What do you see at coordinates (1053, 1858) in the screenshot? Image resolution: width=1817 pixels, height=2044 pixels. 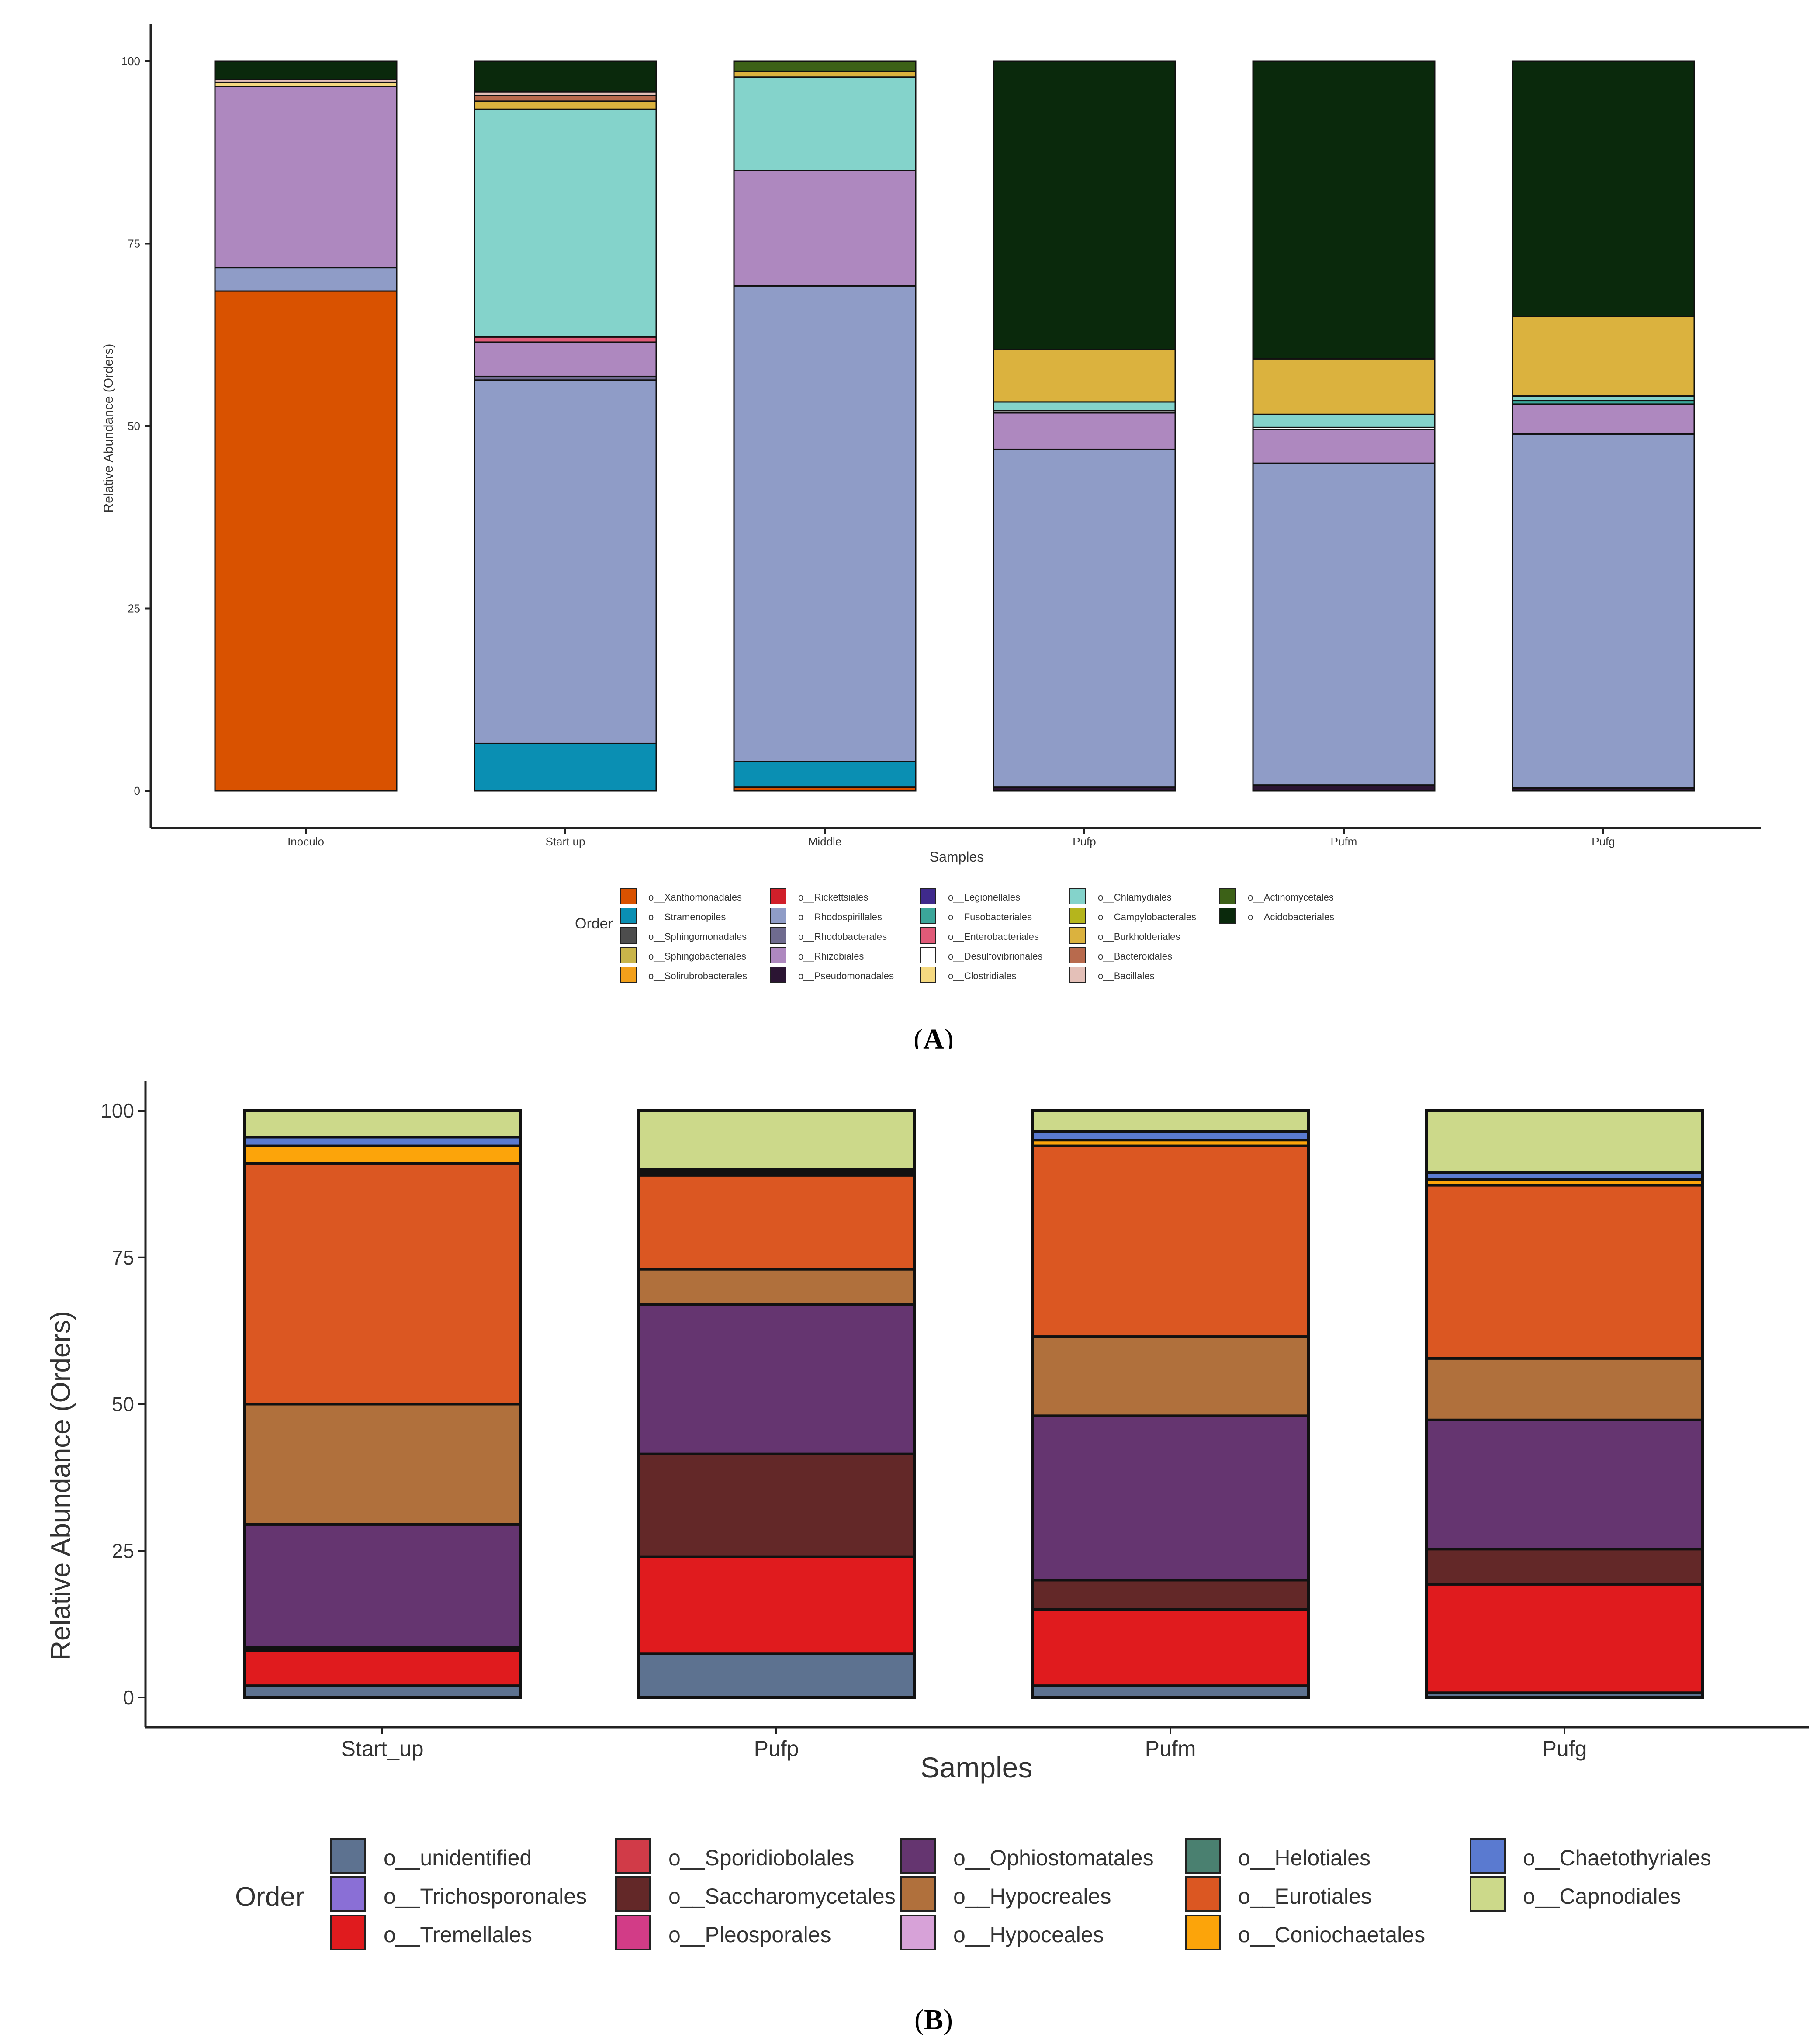 I see `b-legend-label: o__Ophiostomatales` at bounding box center [1053, 1858].